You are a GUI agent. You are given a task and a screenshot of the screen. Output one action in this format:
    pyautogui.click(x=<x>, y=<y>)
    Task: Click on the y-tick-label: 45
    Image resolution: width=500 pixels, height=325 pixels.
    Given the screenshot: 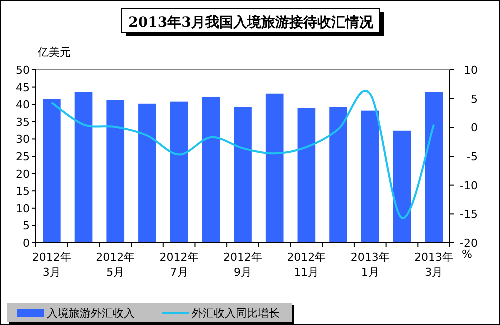 What is the action you would take?
    pyautogui.click(x=23, y=87)
    